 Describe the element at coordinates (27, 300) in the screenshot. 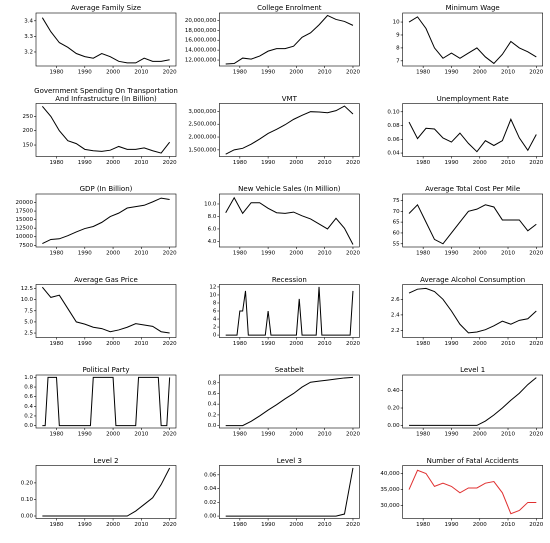

I see `y-tick-label: 10.0` at that location.